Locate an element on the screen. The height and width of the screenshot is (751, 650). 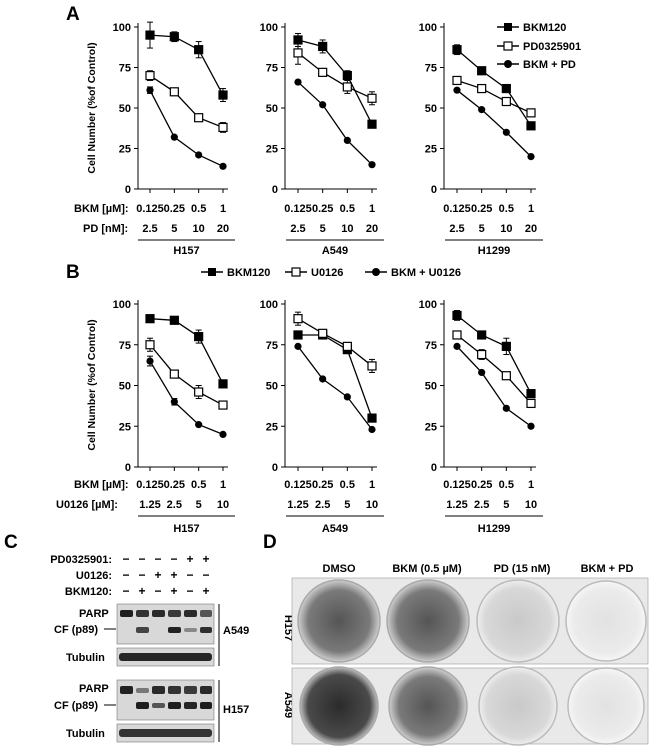
chart-a-a549: 0 25 50 75 100 0.125 2.5 0.25 5 0.5 10 1 20 A549 is located at coordinates (322, 139).